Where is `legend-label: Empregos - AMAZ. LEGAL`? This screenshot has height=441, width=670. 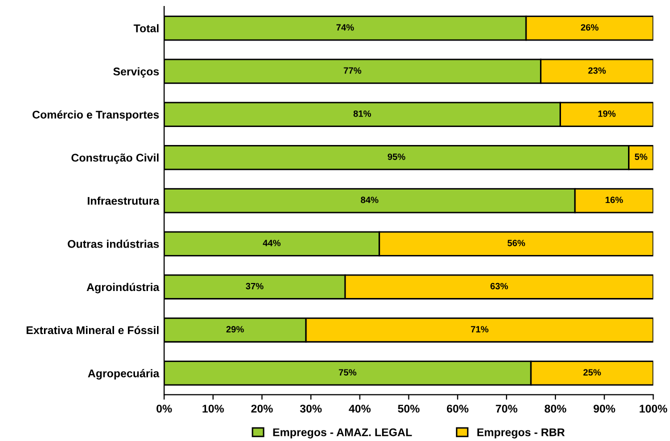
legend-label: Empregos - AMAZ. LEGAL is located at coordinates (342, 433).